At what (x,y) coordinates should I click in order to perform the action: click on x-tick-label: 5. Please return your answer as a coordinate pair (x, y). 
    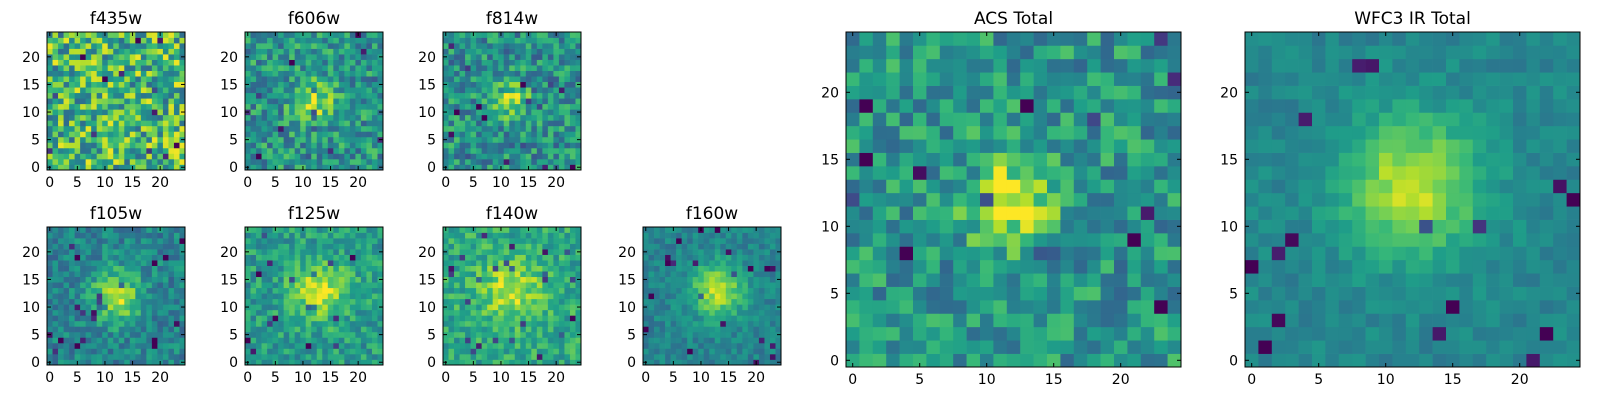
    Looking at the image, I should click on (275, 378).